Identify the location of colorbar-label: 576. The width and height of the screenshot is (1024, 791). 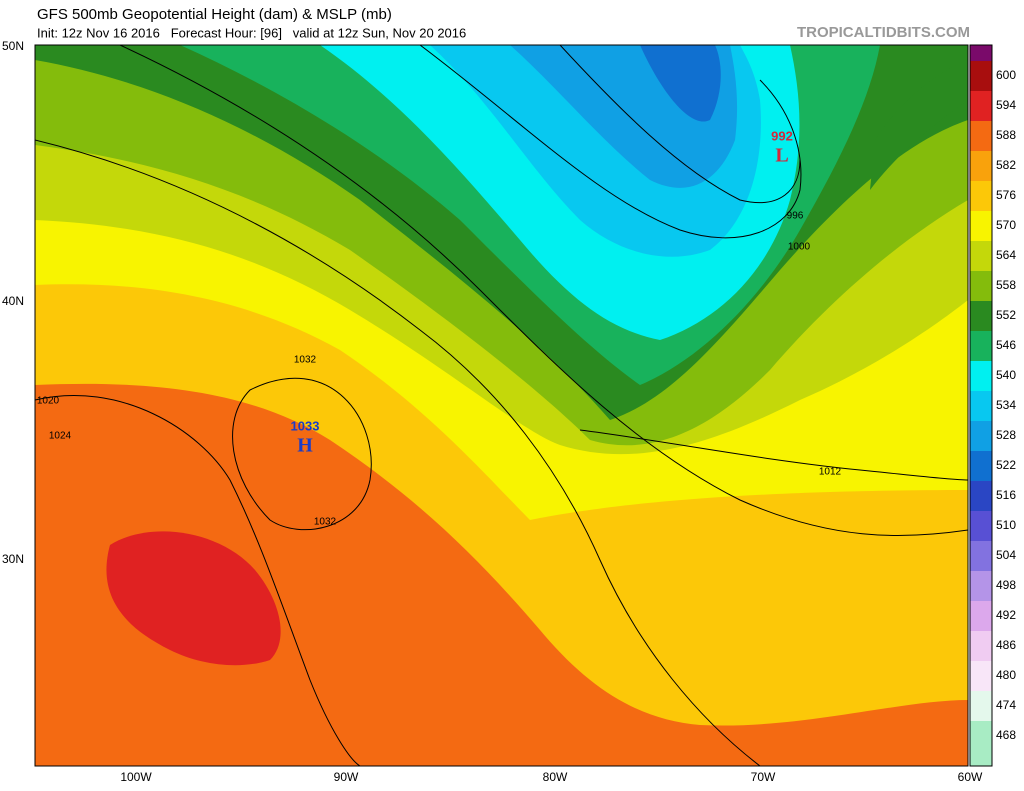
(1006, 195).